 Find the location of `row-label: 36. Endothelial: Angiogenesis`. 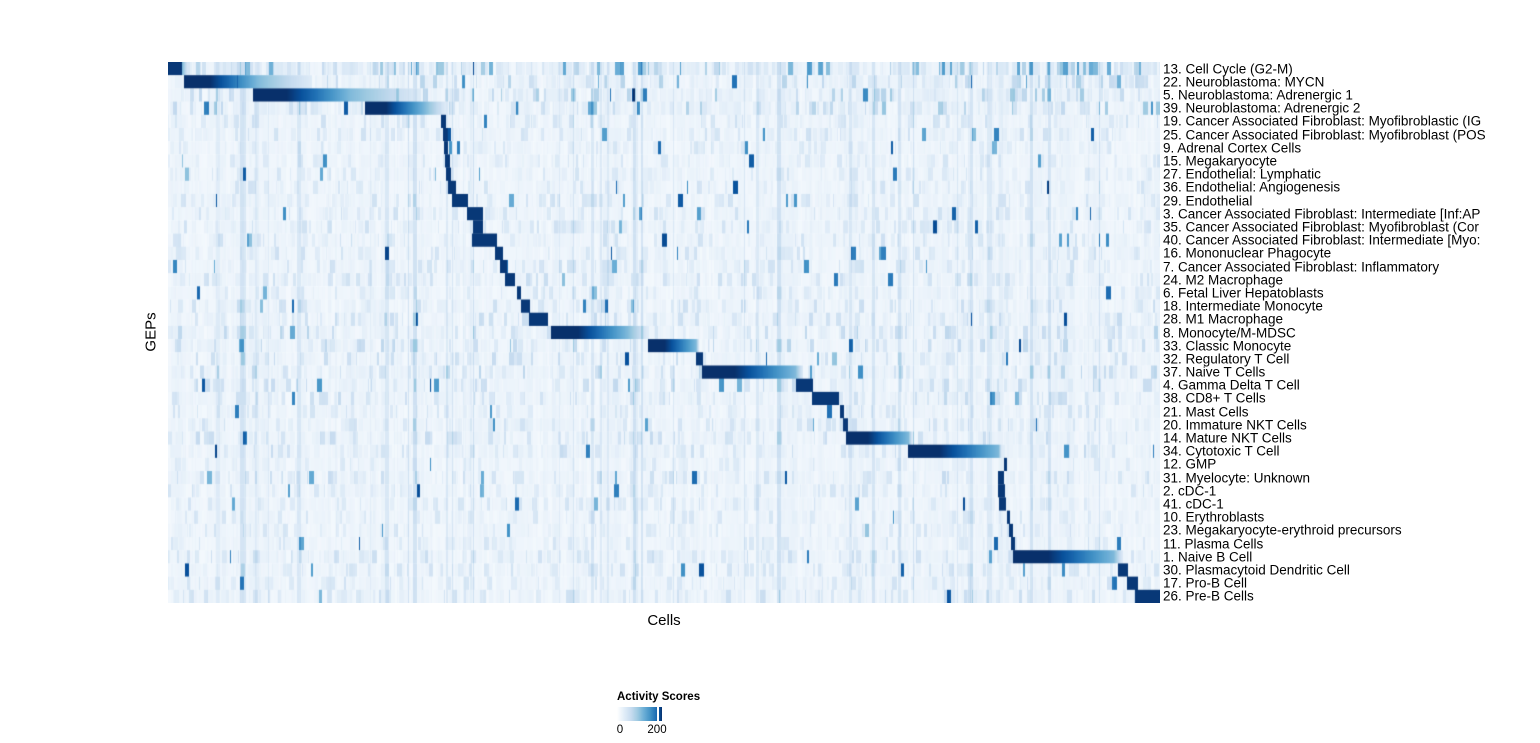

row-label: 36. Endothelial: Angiogenesis is located at coordinates (1252, 187).